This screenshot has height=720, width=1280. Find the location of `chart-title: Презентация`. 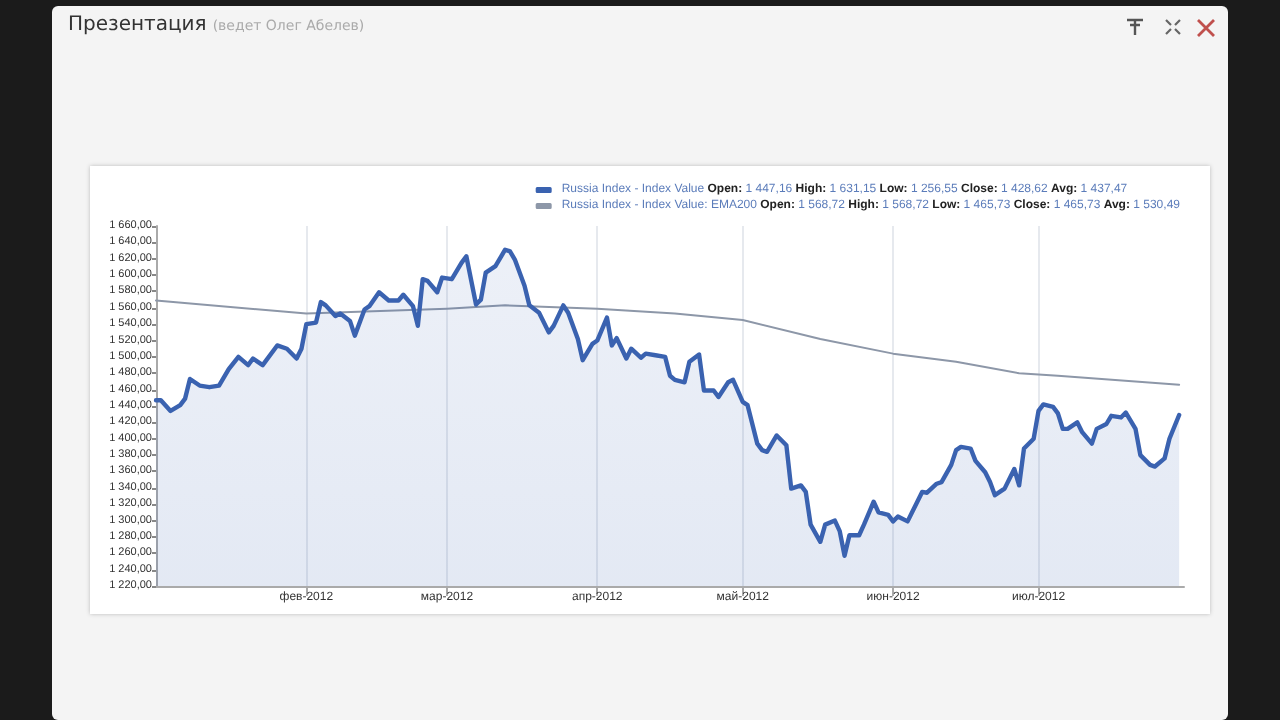

chart-title: Презентация is located at coordinates (137, 25).